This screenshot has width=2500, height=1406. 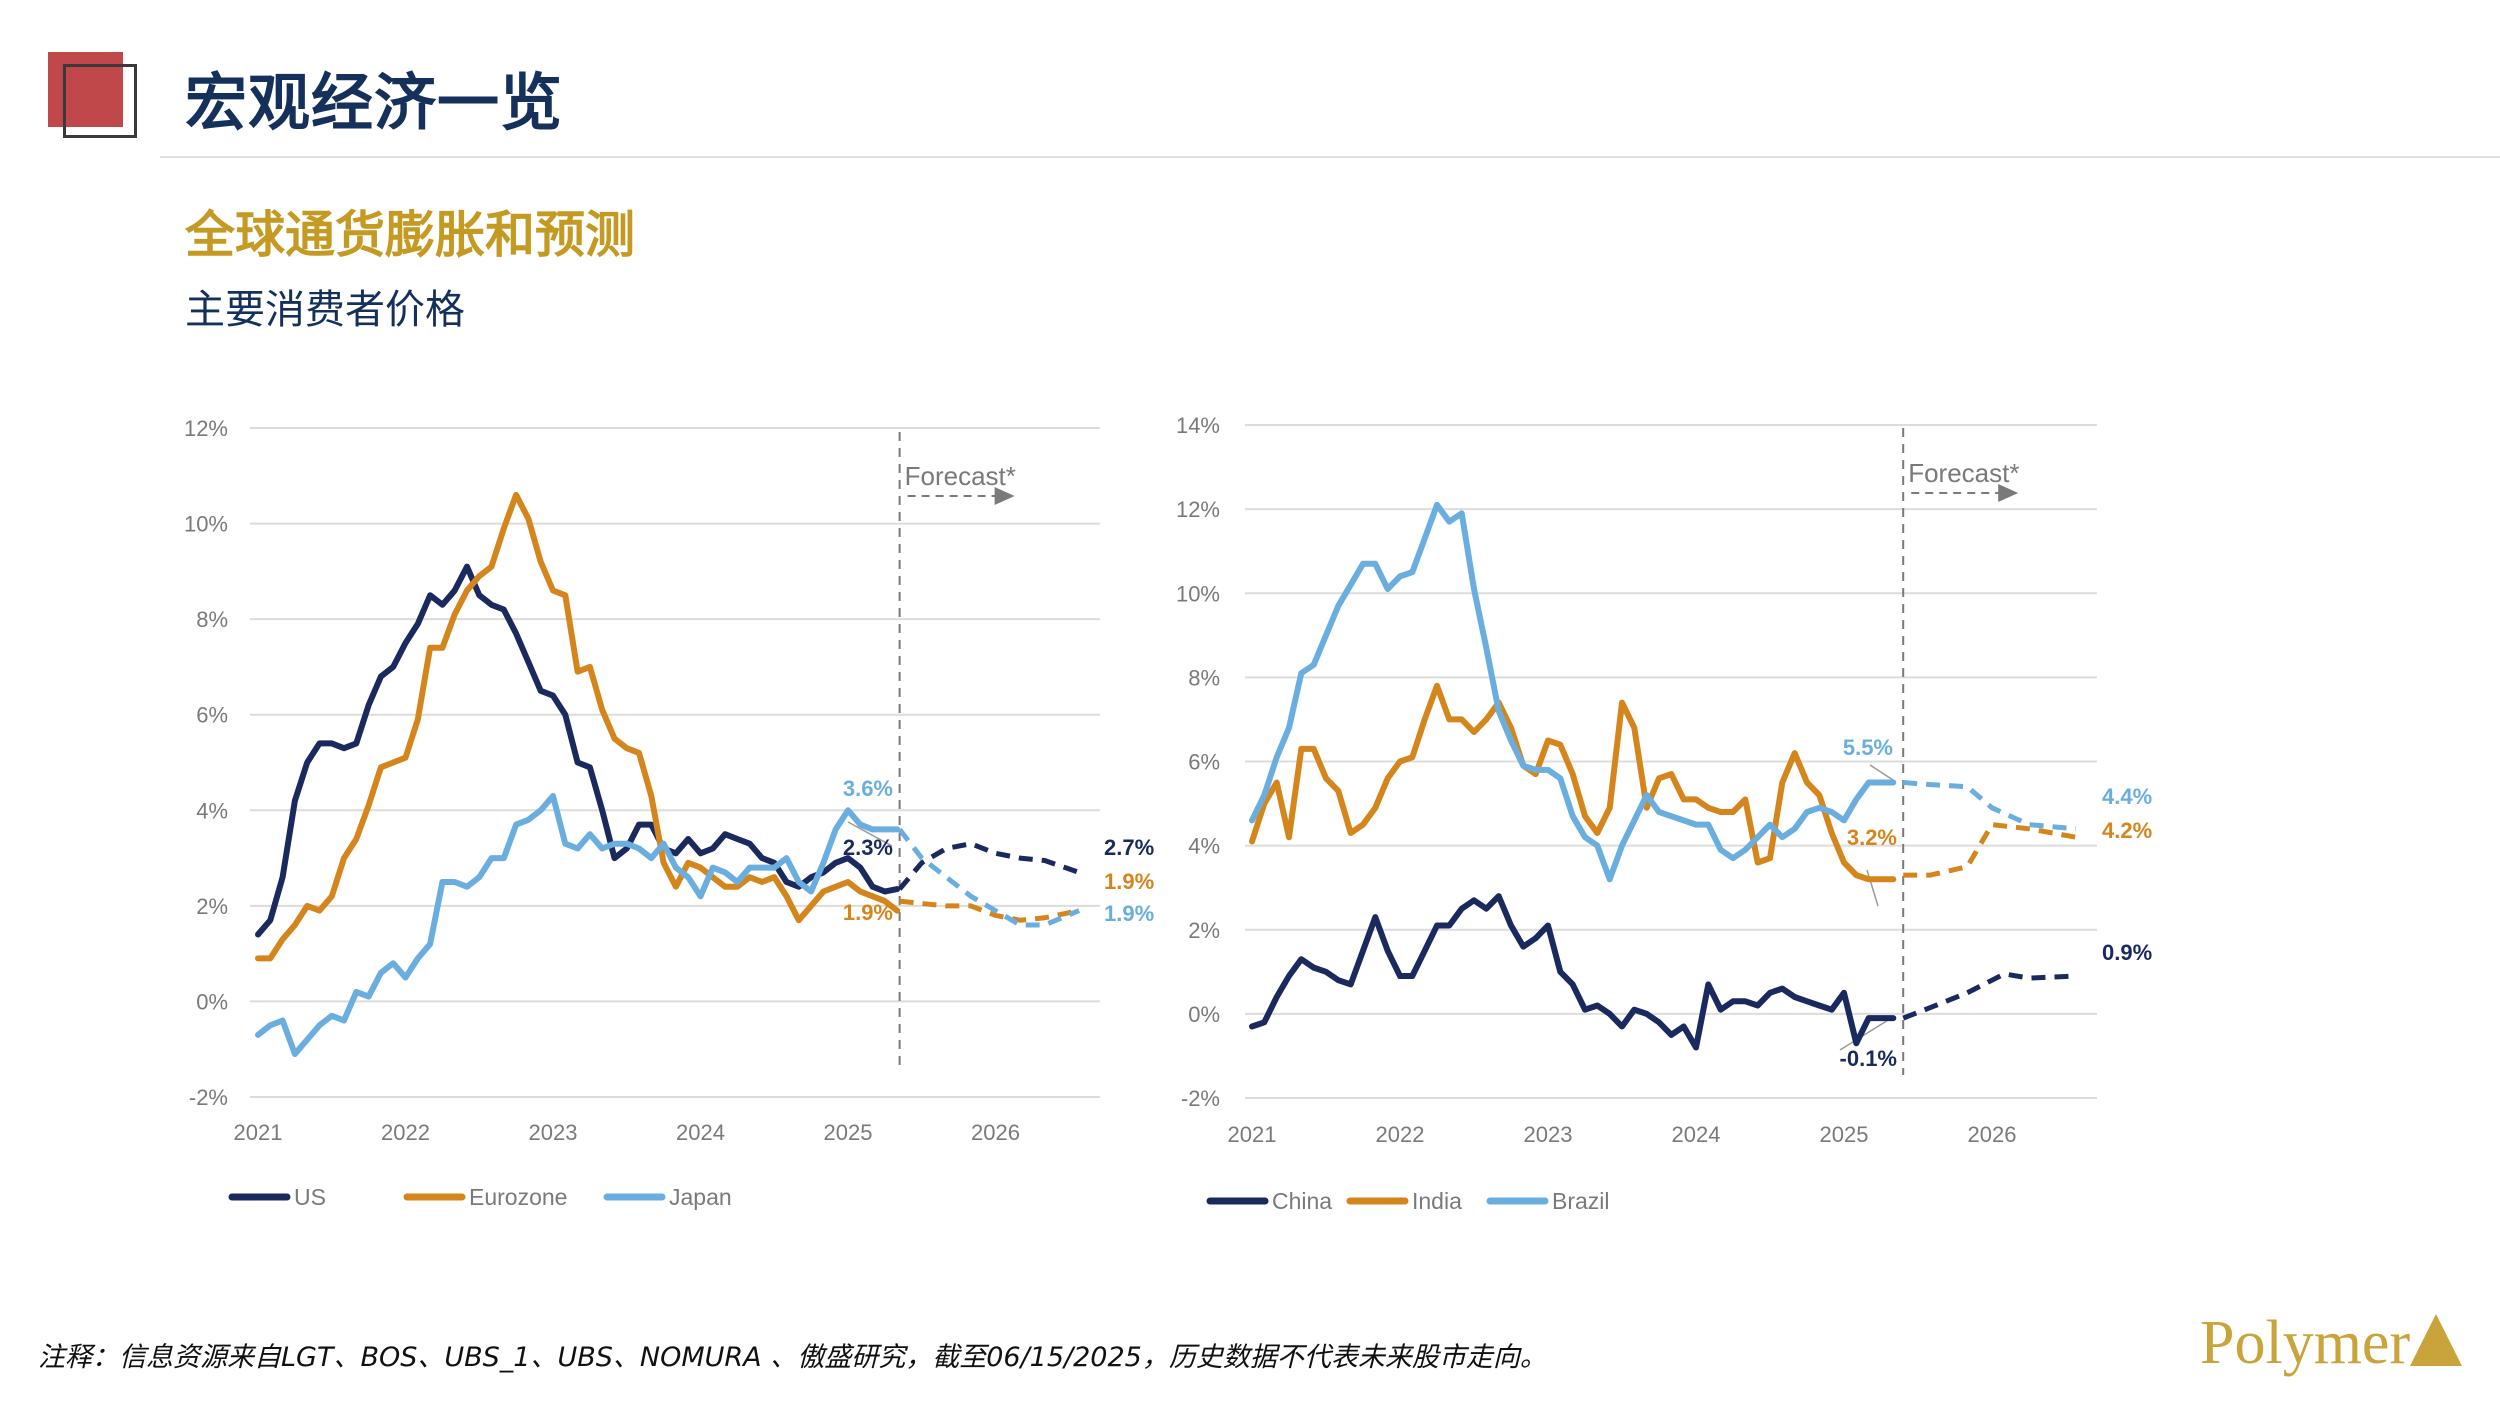 I want to click on series-line-brazil, so click(x=1573, y=692).